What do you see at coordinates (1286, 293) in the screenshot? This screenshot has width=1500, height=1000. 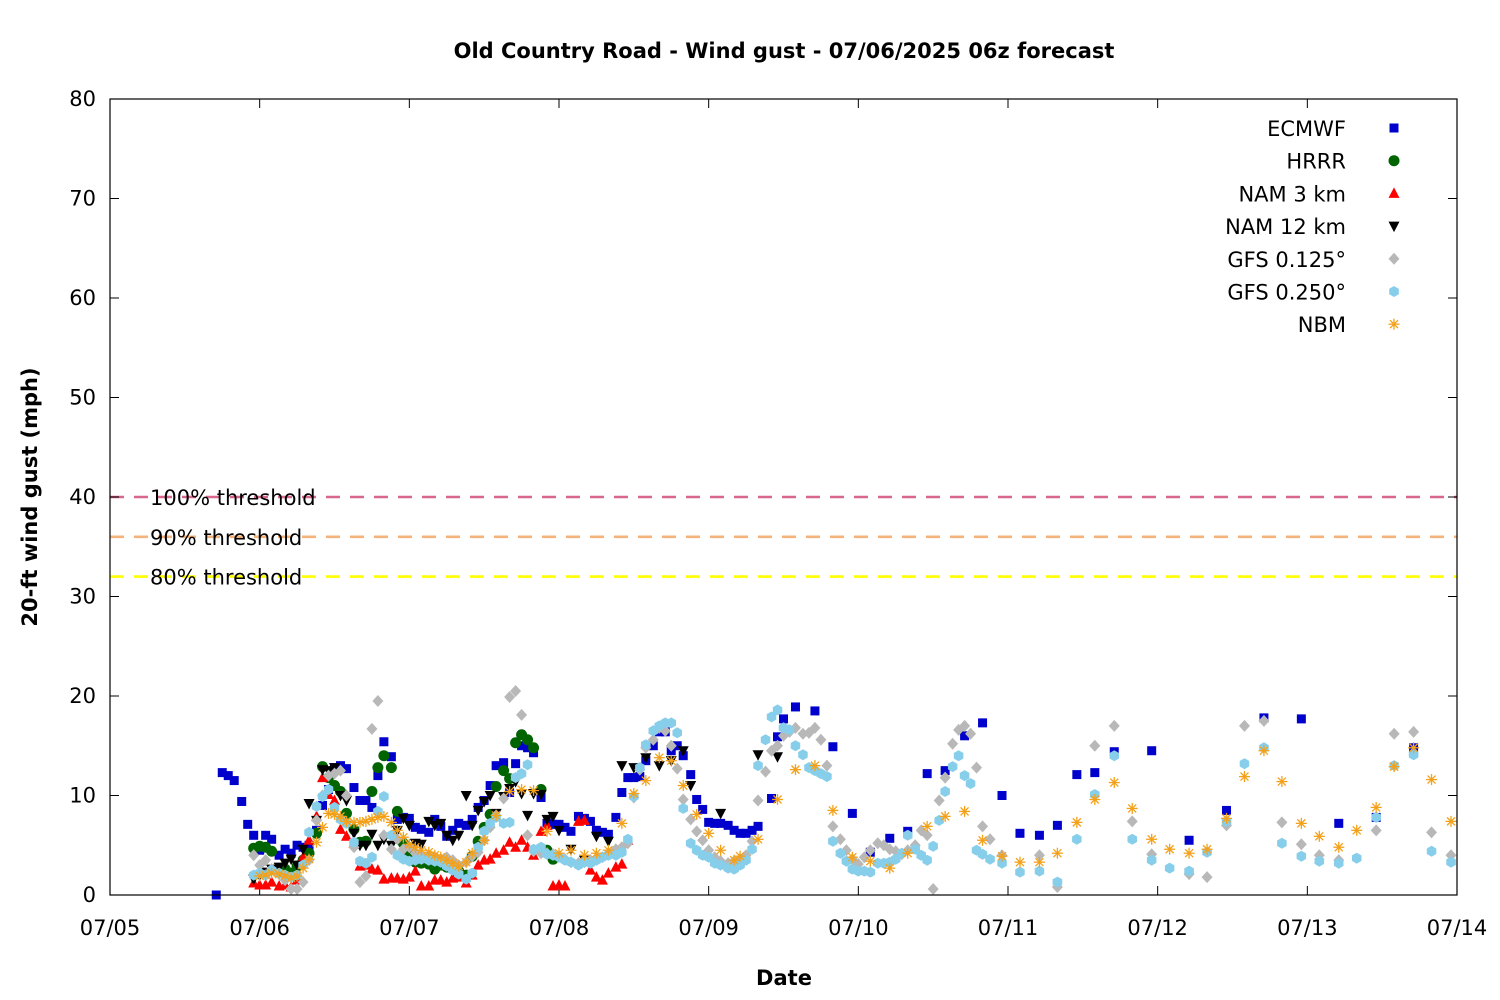 I see `legend-label: GFS 0.250°` at bounding box center [1286, 293].